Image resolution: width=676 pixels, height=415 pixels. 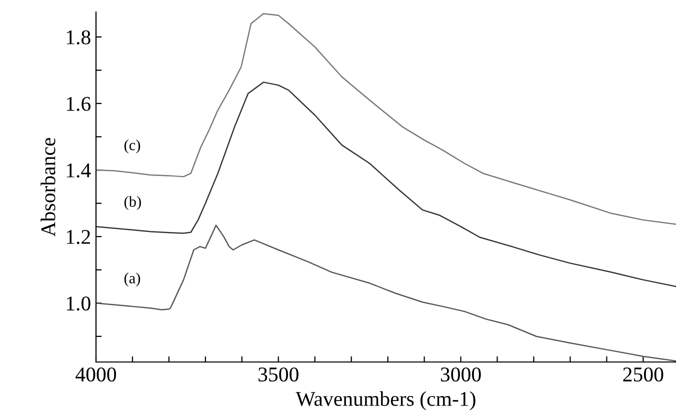 I want to click on x-tick-label: 2500, so click(x=643, y=374).